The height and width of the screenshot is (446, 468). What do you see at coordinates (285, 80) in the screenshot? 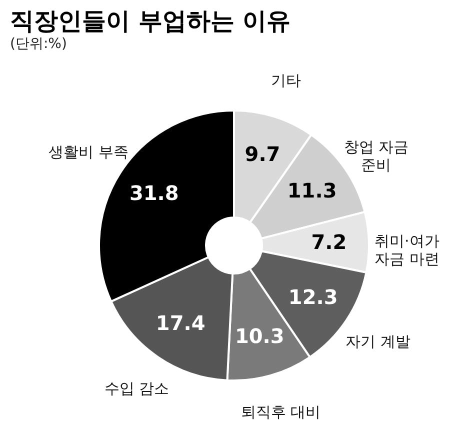
I see `slice-label: 기타` at bounding box center [285, 80].